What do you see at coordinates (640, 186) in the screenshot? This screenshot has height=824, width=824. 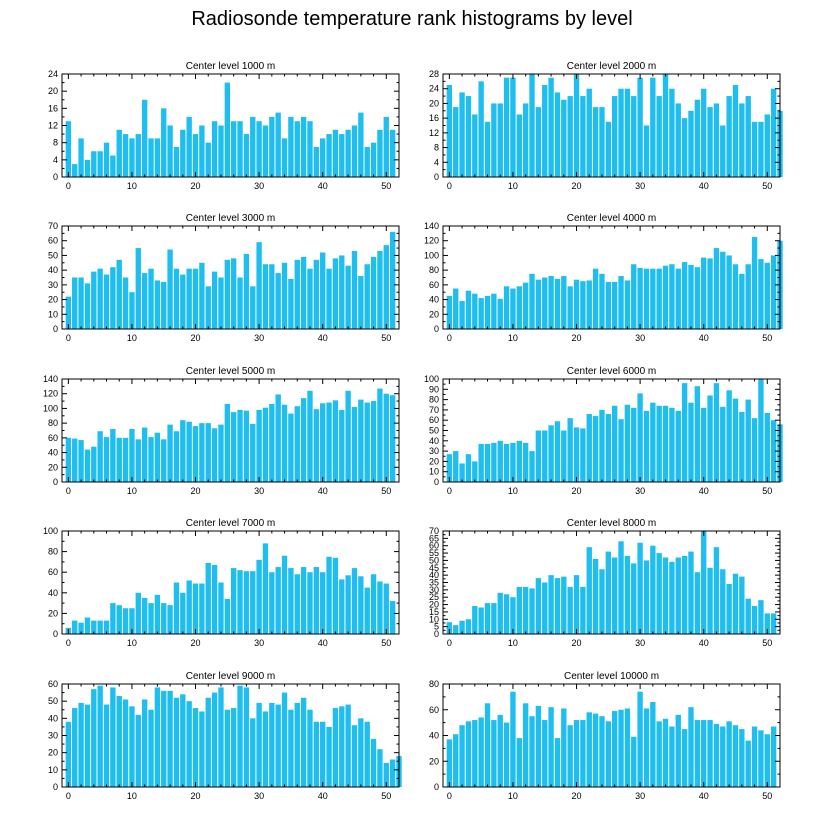 I see `x-tick-label: 30` at bounding box center [640, 186].